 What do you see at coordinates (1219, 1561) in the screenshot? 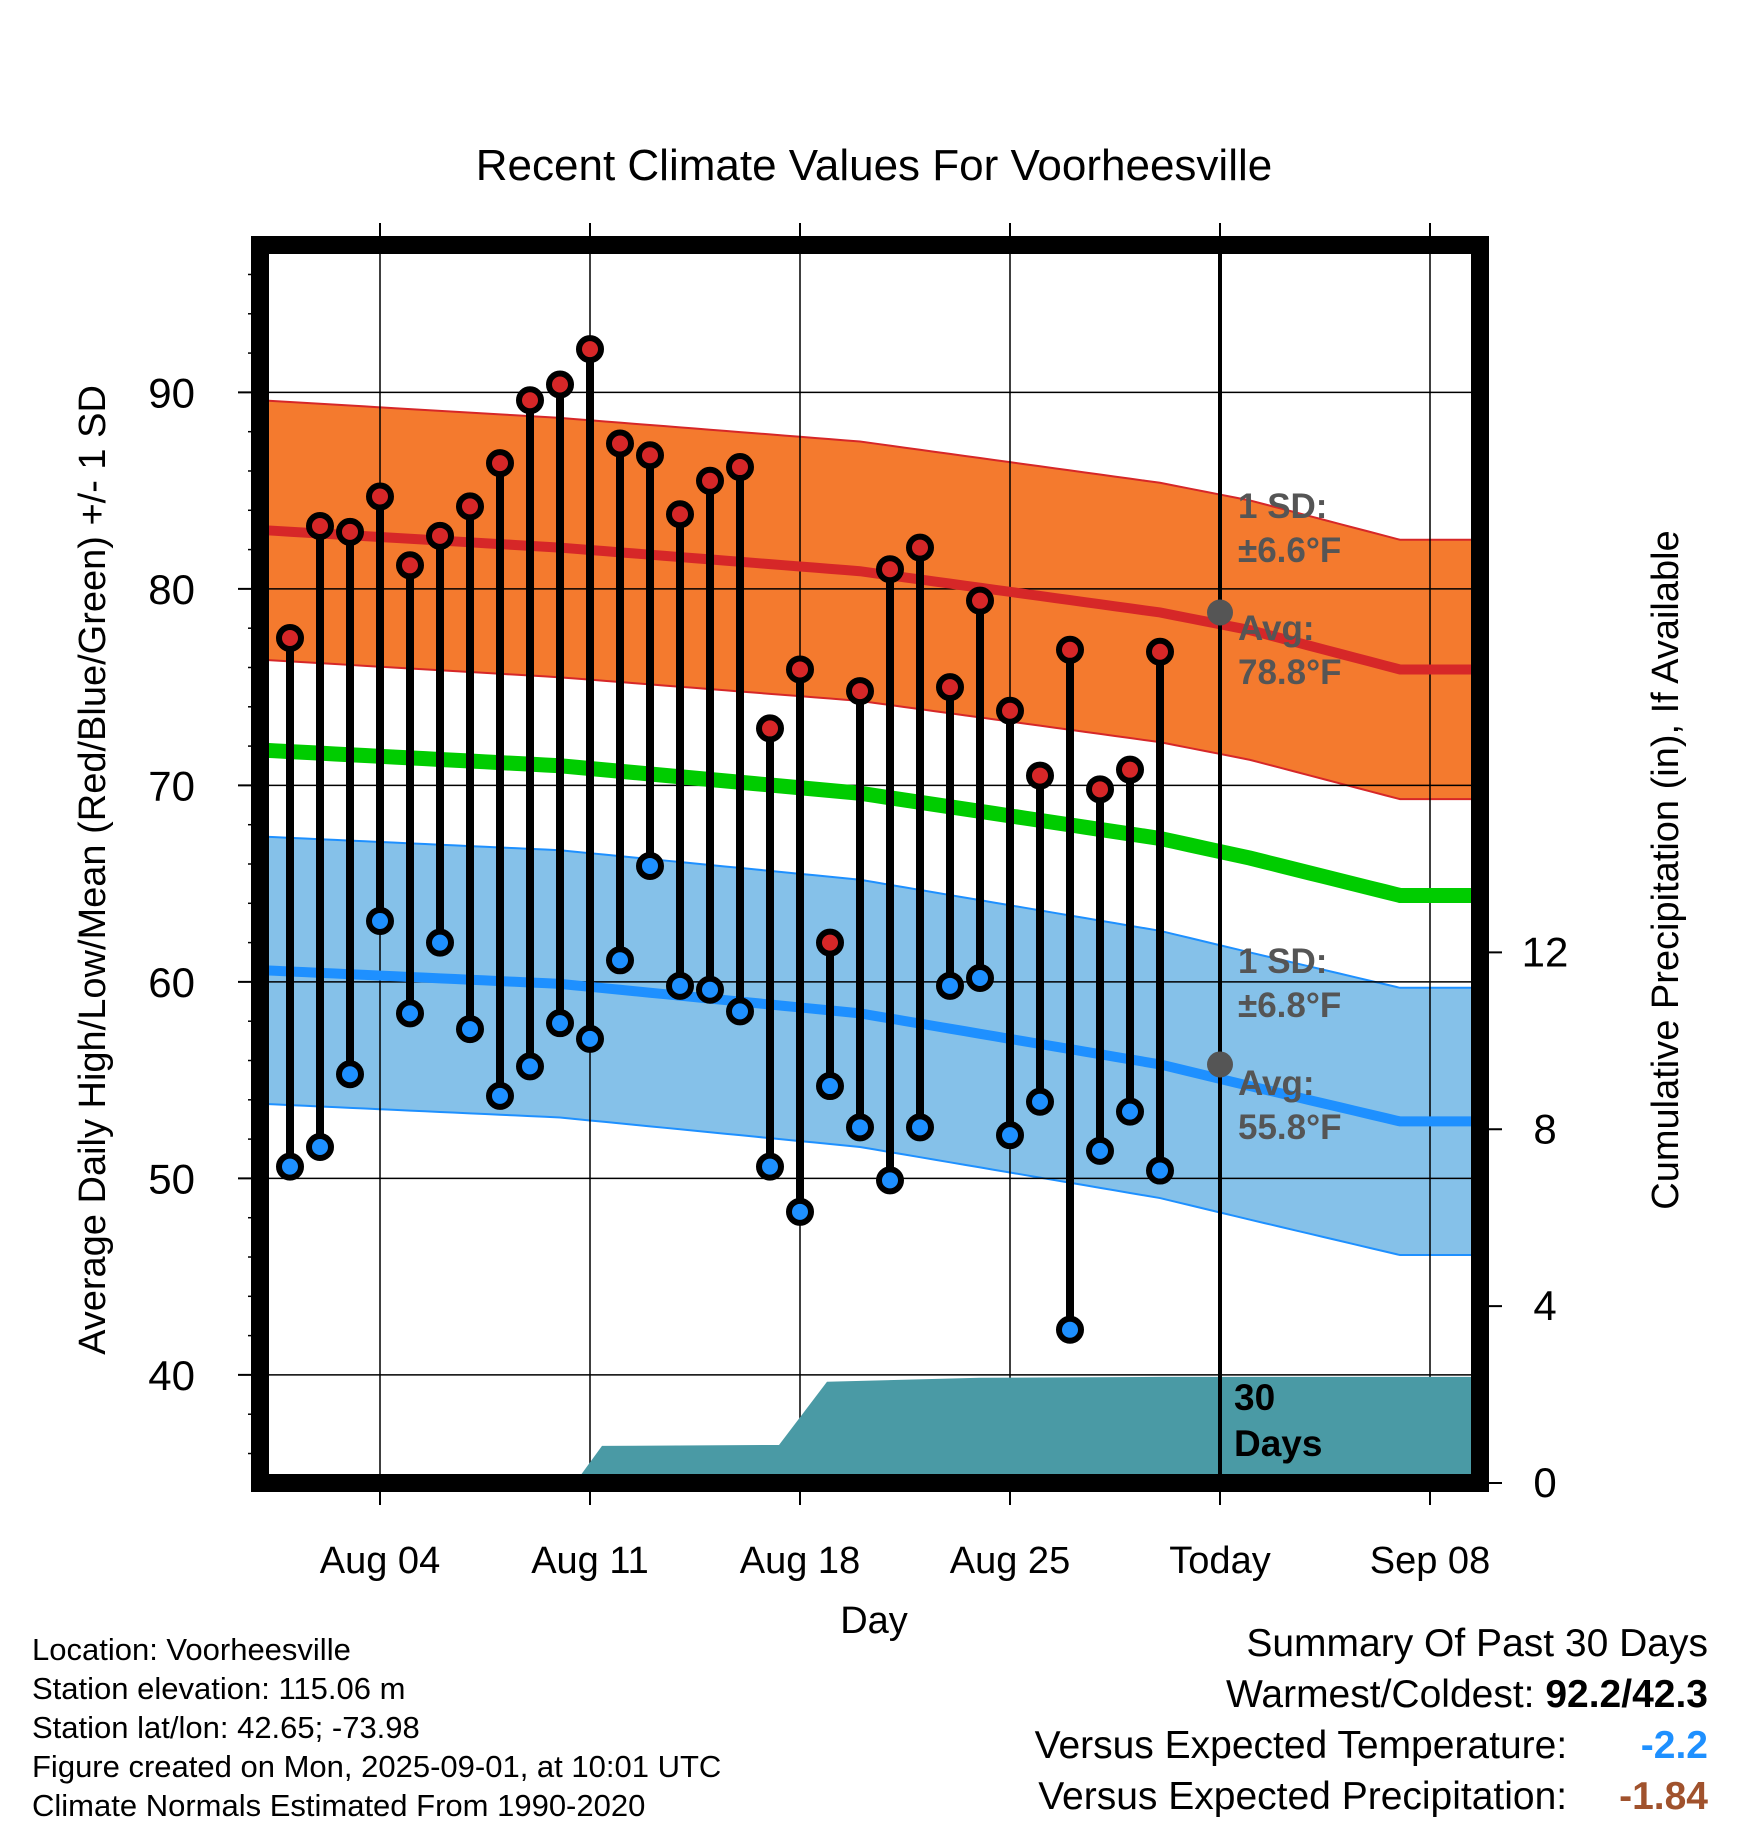
I see `x-tick-label: Today` at bounding box center [1219, 1561].